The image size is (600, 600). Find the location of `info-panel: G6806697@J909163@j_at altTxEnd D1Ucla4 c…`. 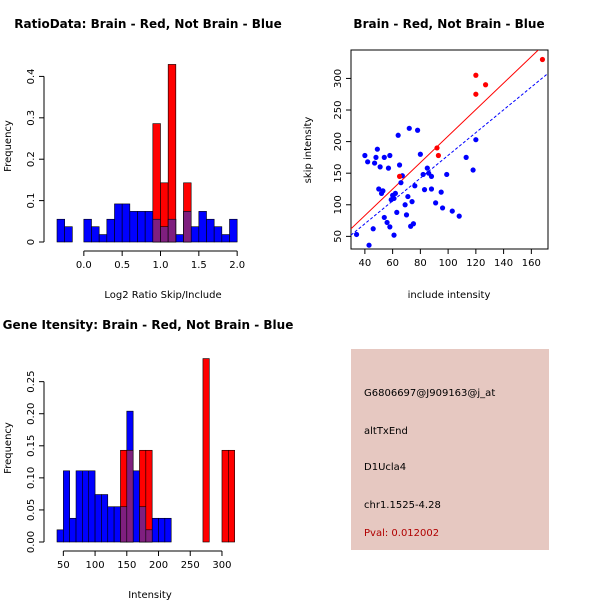

info-panel: G6806697@J909163@j_at altTxEnd D1Ucla4 c… is located at coordinates (450, 449).